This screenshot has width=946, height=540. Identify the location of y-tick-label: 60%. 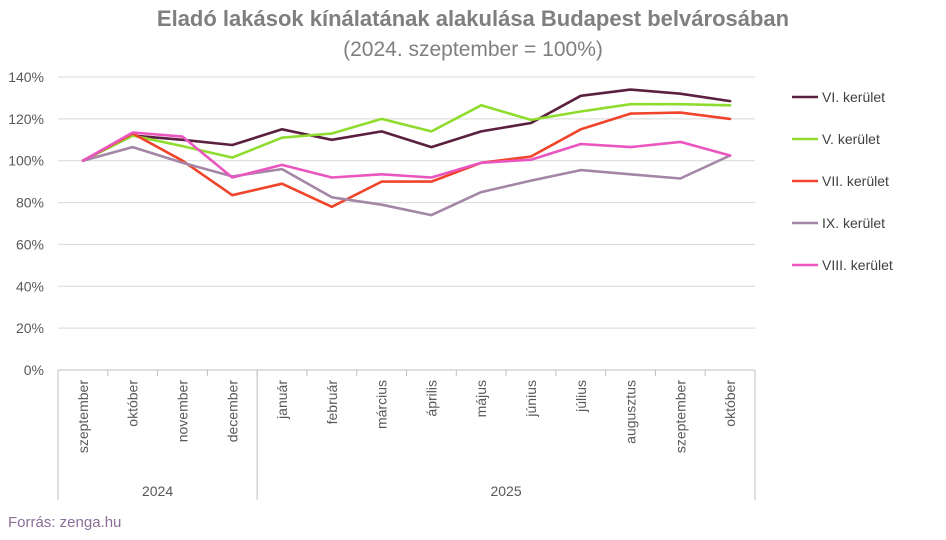
(30, 244).